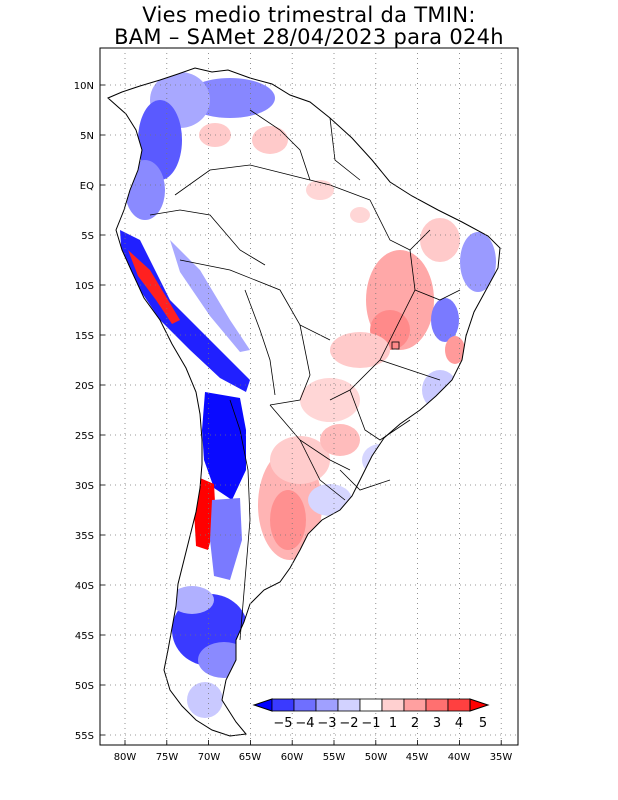  Describe the element at coordinates (292, 757) in the screenshot. I see `lon-label: 60W` at that location.